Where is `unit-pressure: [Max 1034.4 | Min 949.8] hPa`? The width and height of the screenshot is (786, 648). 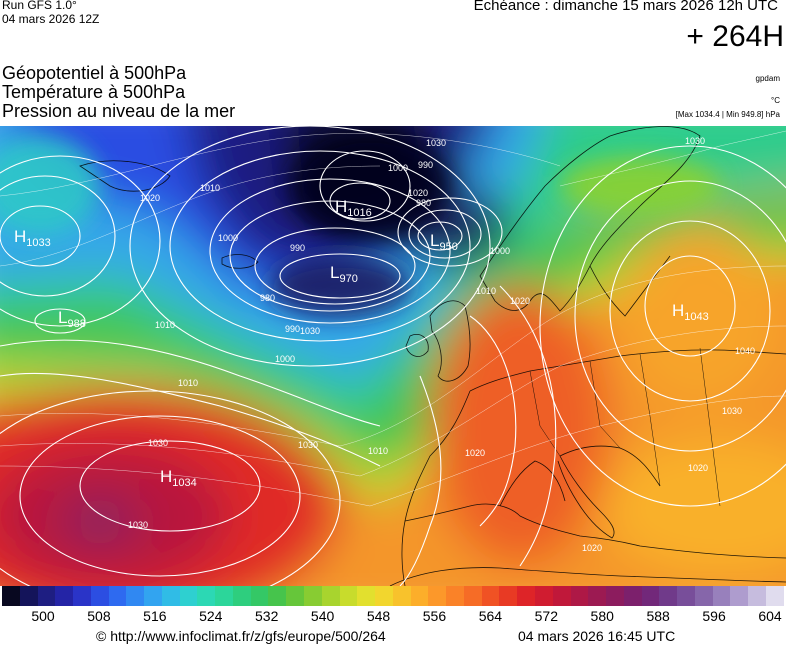
unit-pressure: [Max 1034.4 | Min 949.8] hPa is located at coordinates (727, 114).